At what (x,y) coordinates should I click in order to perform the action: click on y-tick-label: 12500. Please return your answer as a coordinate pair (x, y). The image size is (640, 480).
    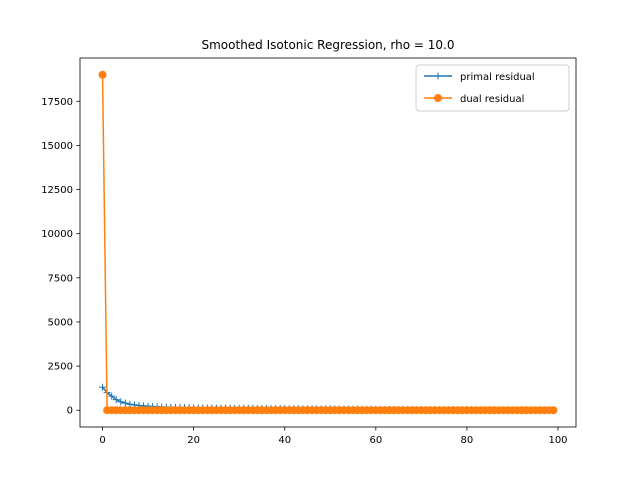
    Looking at the image, I should click on (57, 190).